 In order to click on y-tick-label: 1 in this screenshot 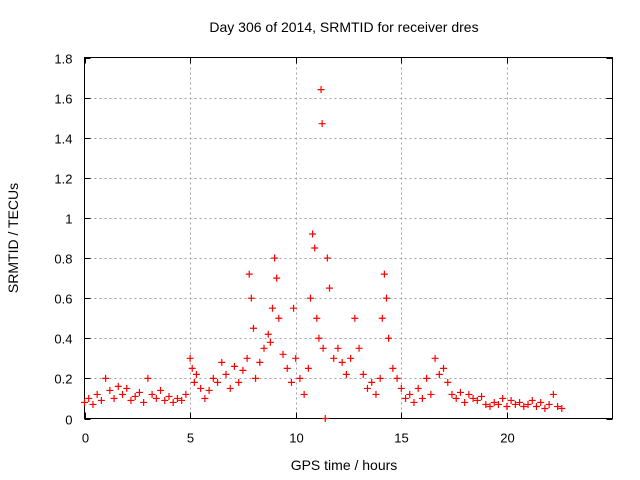, I will do `click(68, 219)`.